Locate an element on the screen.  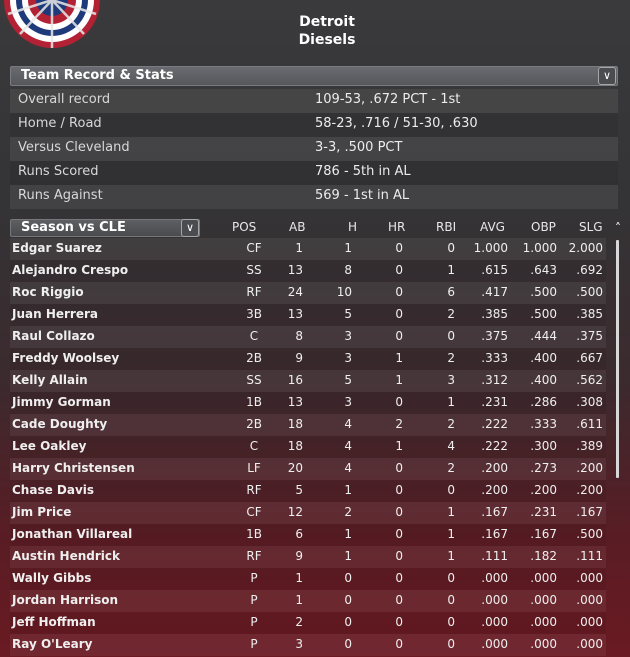
stat-avg: 1.000 is located at coordinates (490, 248).